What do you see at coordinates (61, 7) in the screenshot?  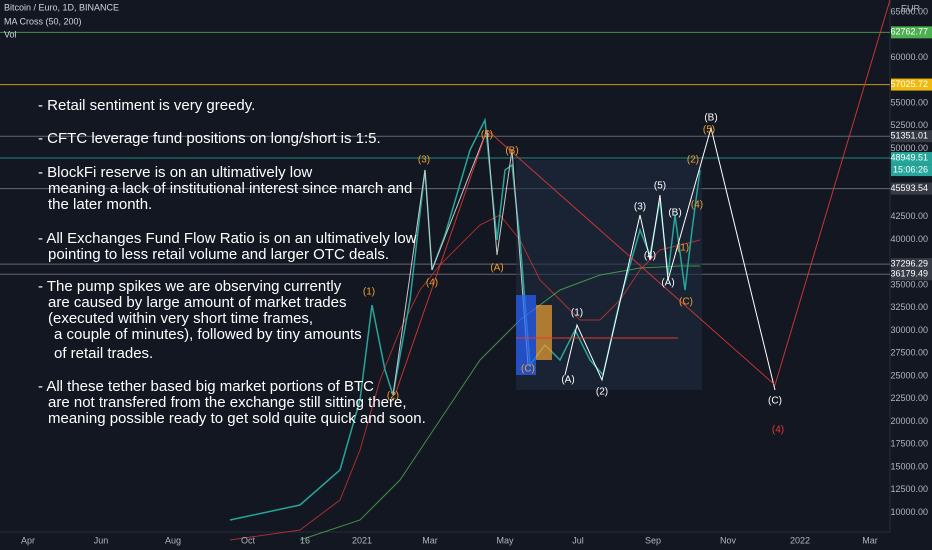 I see `symbol: Bitcoin / Euro, 1D, BINANCE` at bounding box center [61, 7].